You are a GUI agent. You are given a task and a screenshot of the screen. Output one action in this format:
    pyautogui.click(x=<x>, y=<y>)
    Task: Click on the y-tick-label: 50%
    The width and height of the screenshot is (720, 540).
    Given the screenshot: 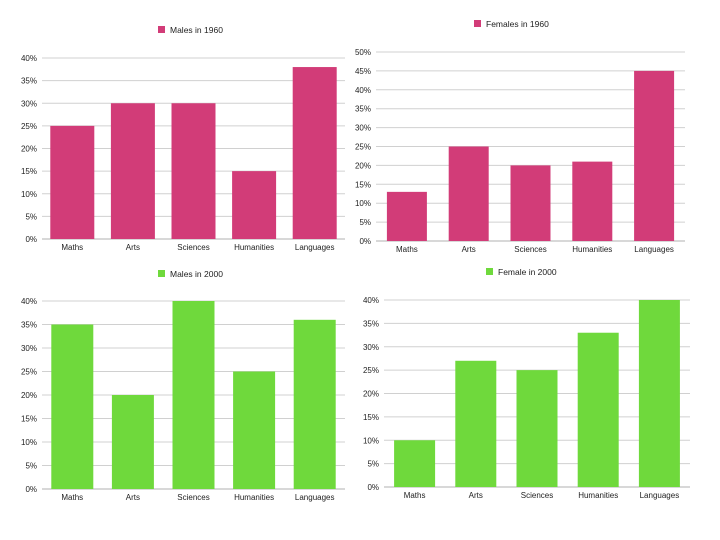 What is the action you would take?
    pyautogui.click(x=363, y=52)
    